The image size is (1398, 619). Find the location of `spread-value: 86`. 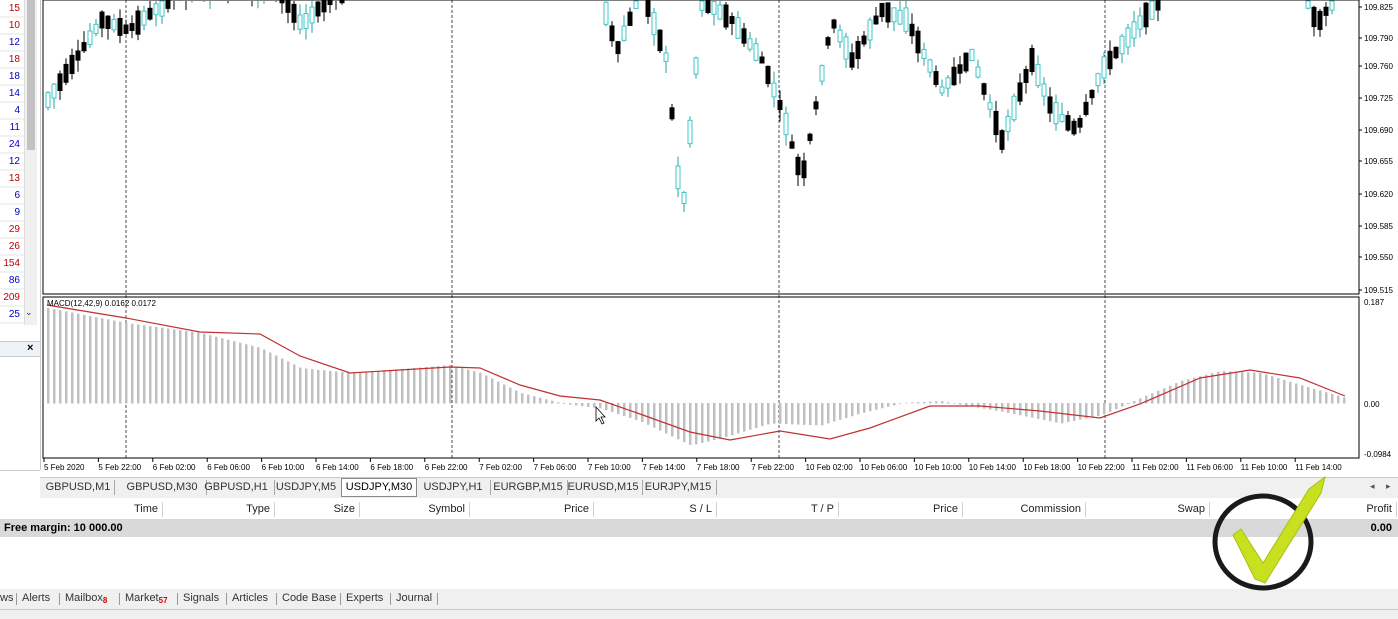

spread-value: 86 is located at coordinates (14, 280).